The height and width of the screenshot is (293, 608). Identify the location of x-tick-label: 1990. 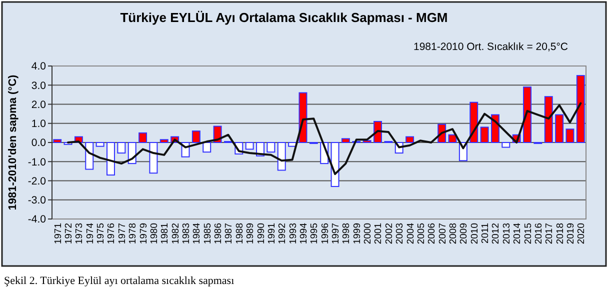
(261, 233).